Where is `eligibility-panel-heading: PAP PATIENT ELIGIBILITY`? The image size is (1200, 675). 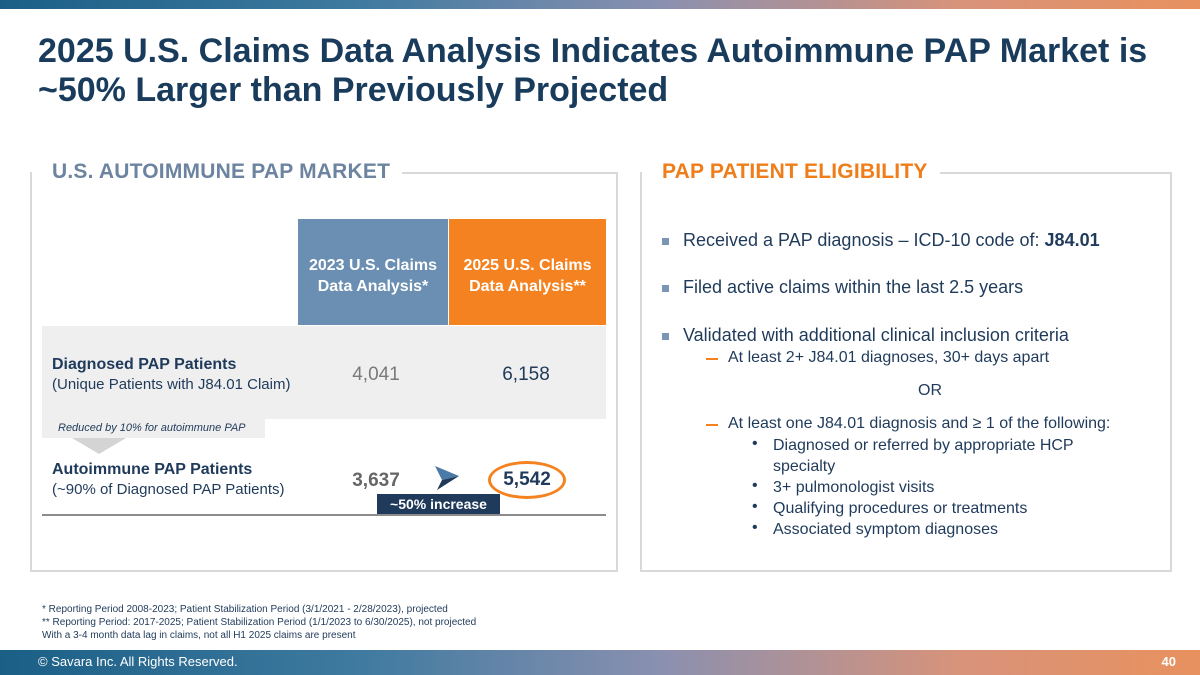
eligibility-panel-heading: PAP PATIENT ELIGIBILITY is located at coordinates (791, 172).